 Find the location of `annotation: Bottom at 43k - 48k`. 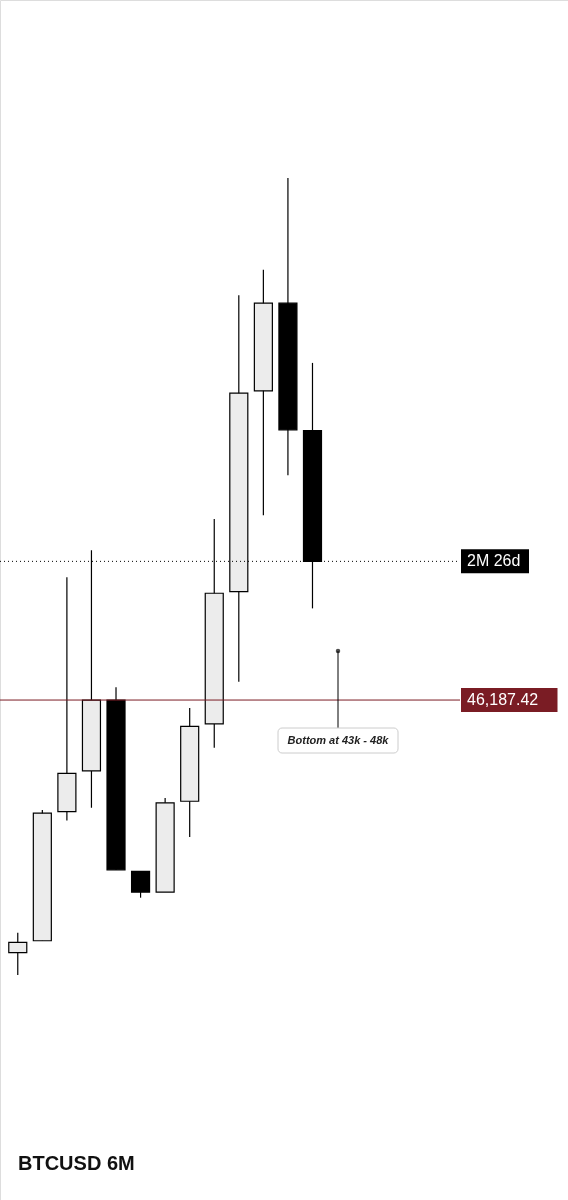

annotation: Bottom at 43k - 48k is located at coordinates (338, 740).